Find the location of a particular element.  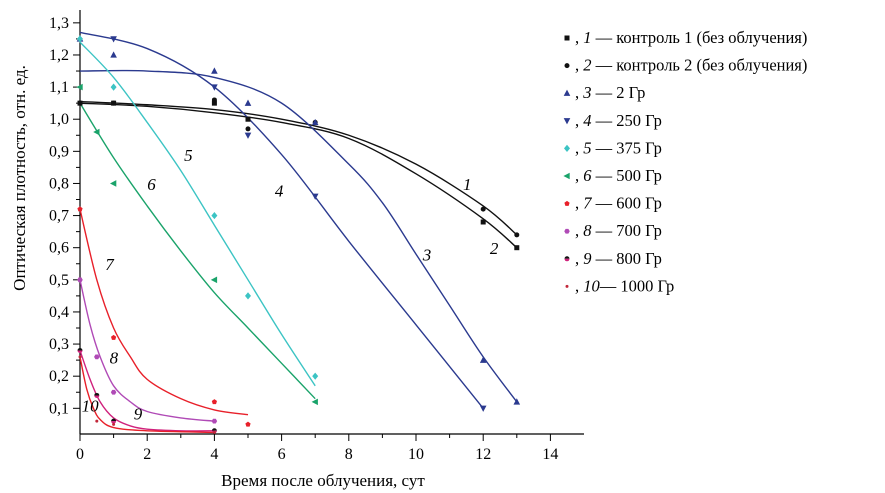

y-tick-label: 0,4 is located at coordinates (59, 312).